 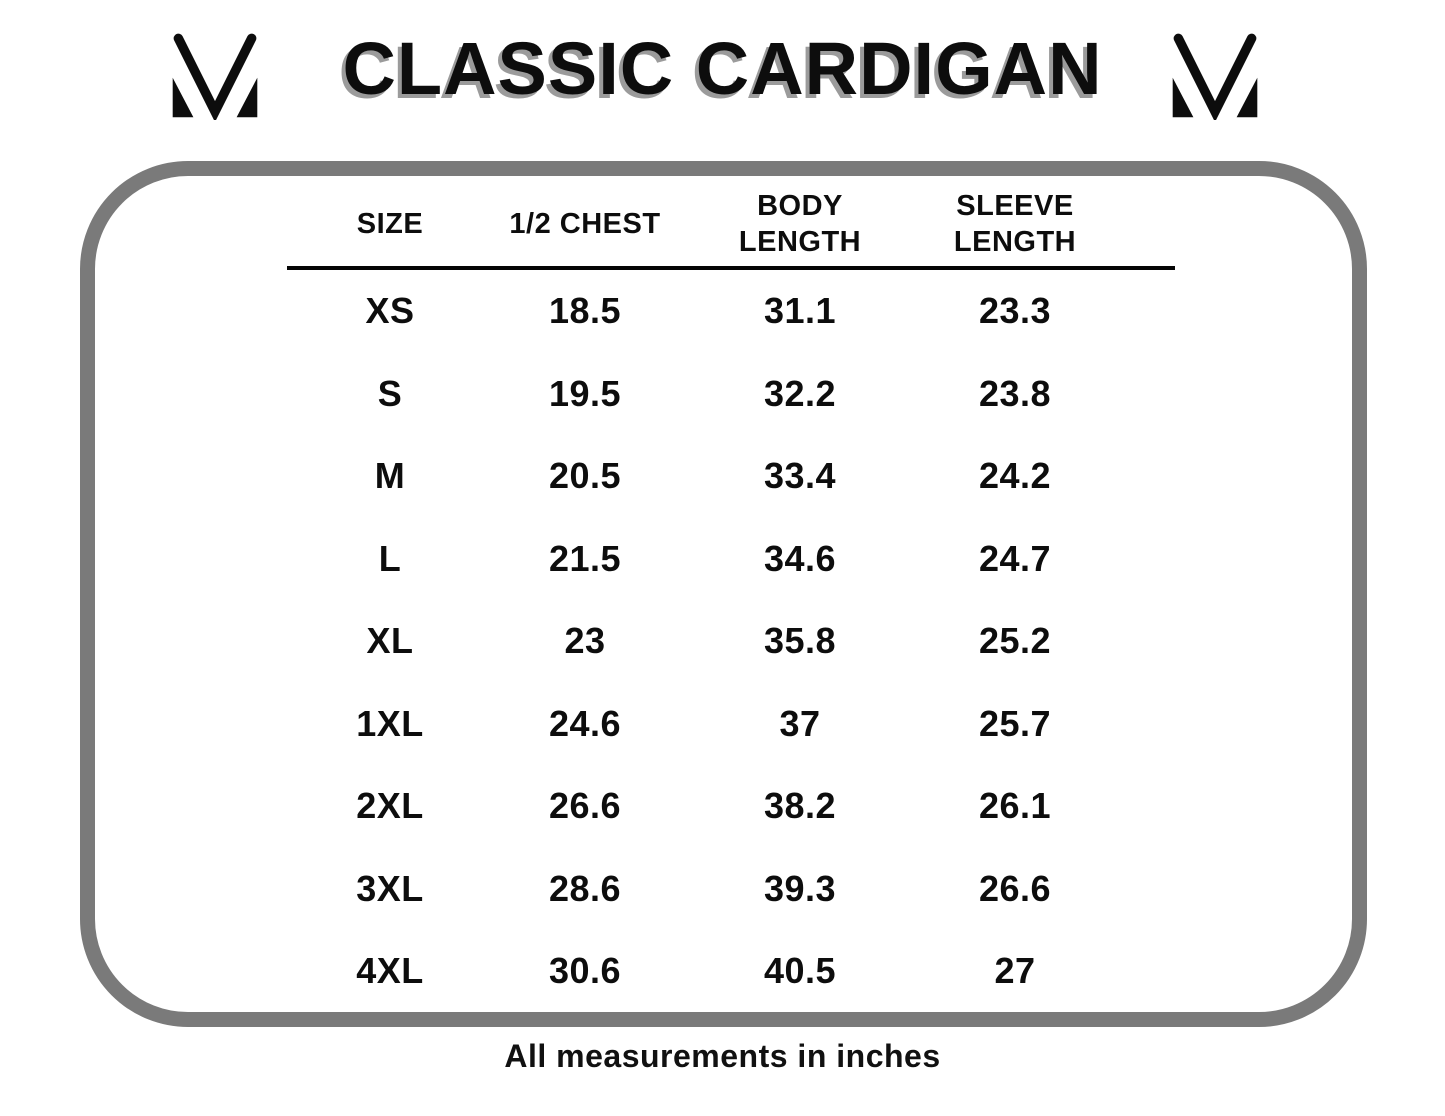 I want to click on brand-m-logo-left, so click(x=215, y=74).